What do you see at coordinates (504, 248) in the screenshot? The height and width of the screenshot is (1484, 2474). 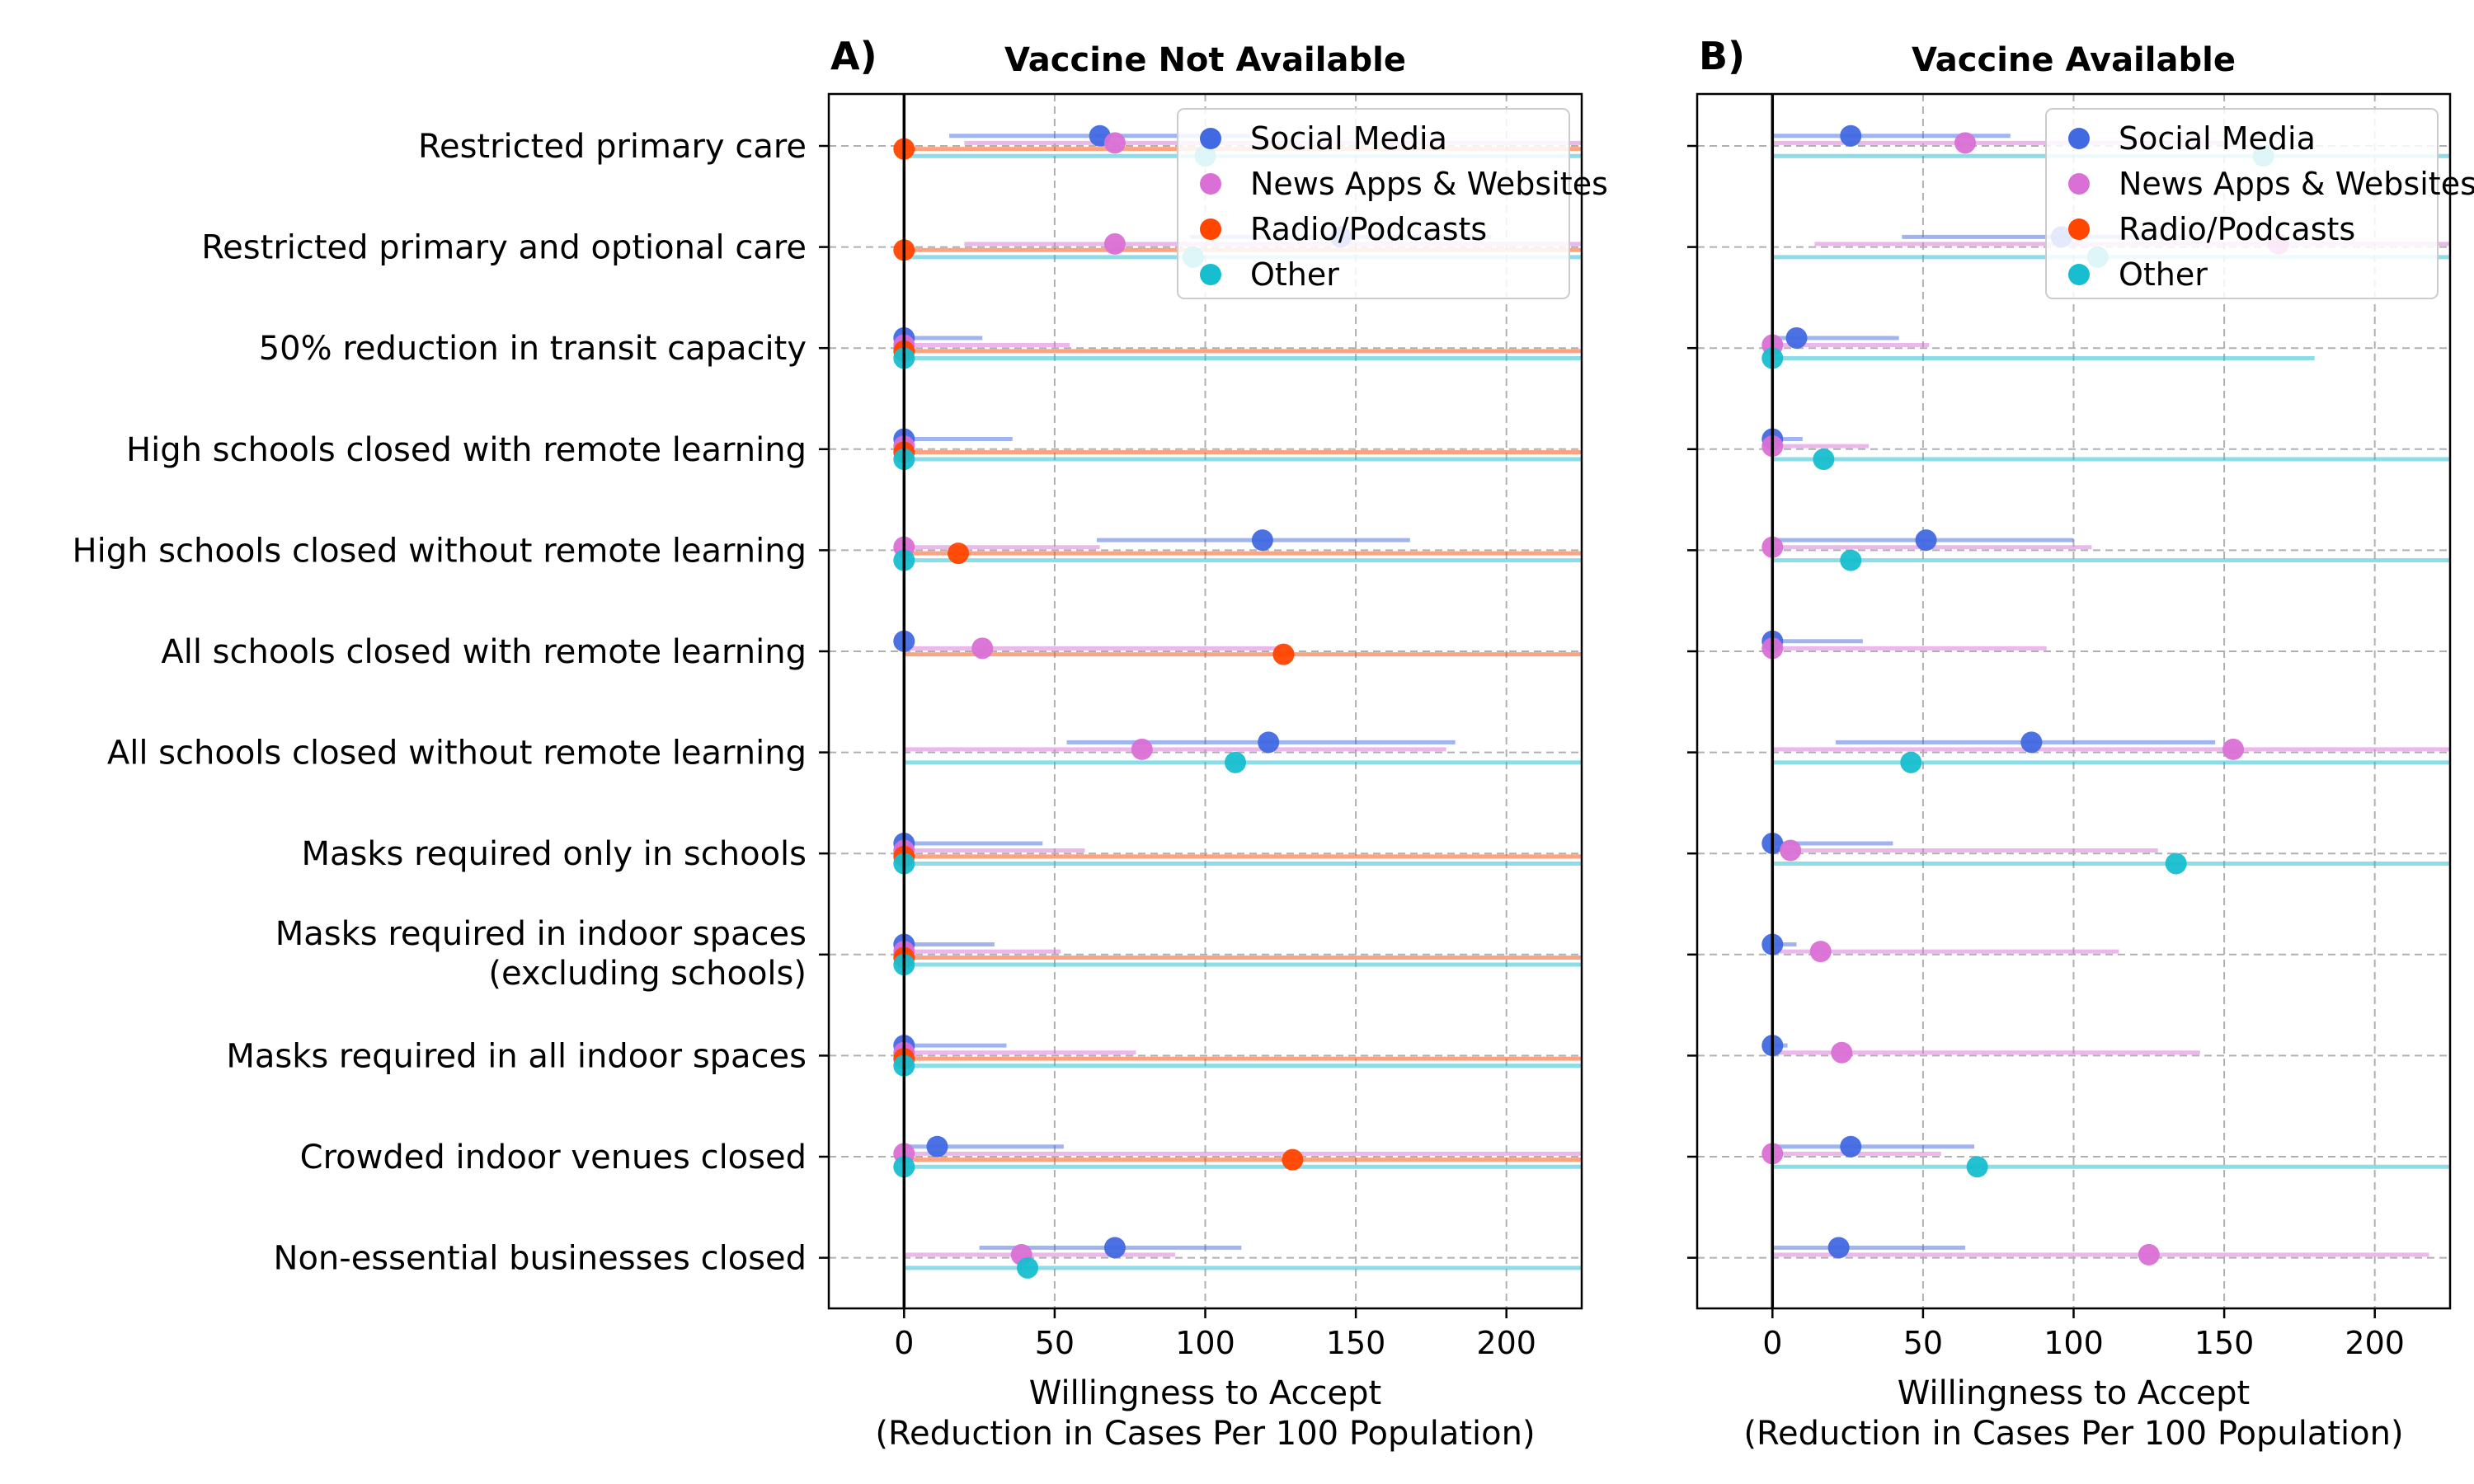 I see `y-tick-label: Restricted primary and optional care` at bounding box center [504, 248].